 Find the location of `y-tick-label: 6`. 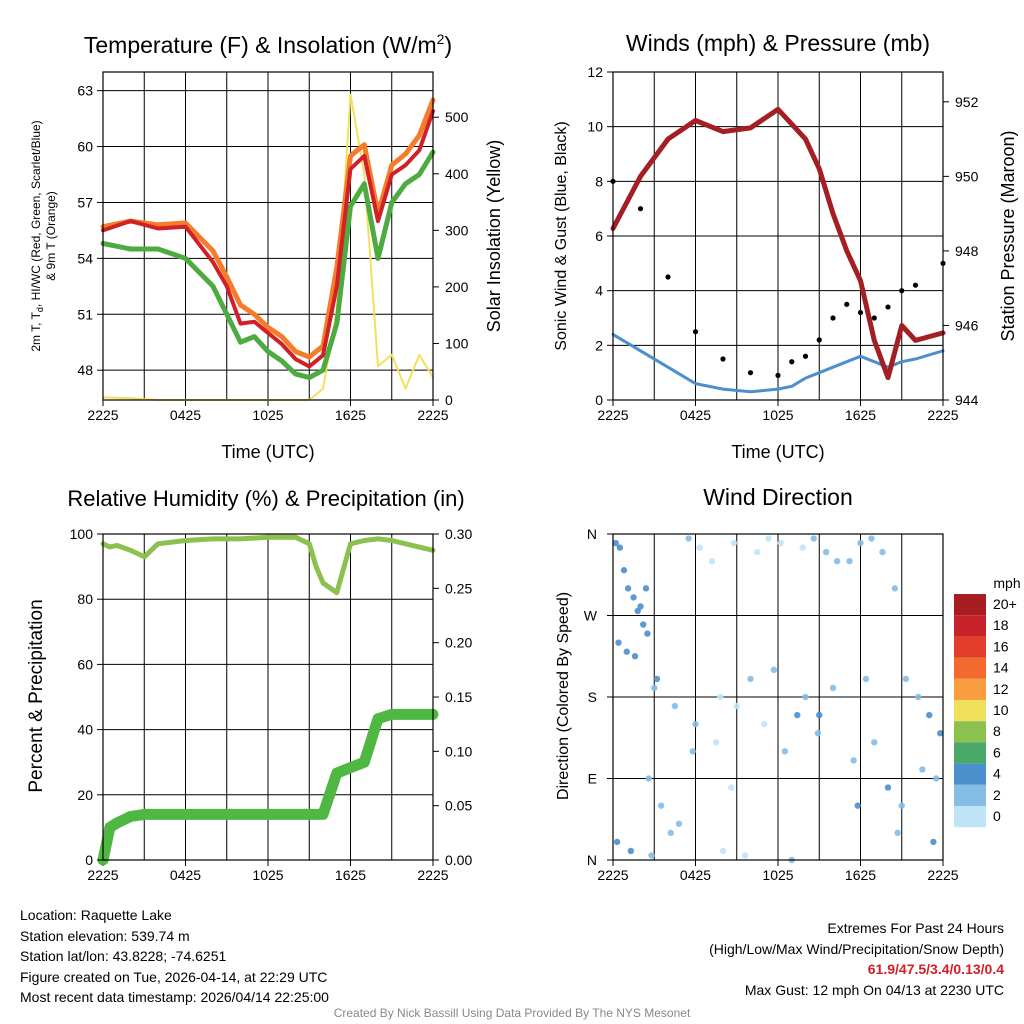

y-tick-label: 6 is located at coordinates (599, 236).